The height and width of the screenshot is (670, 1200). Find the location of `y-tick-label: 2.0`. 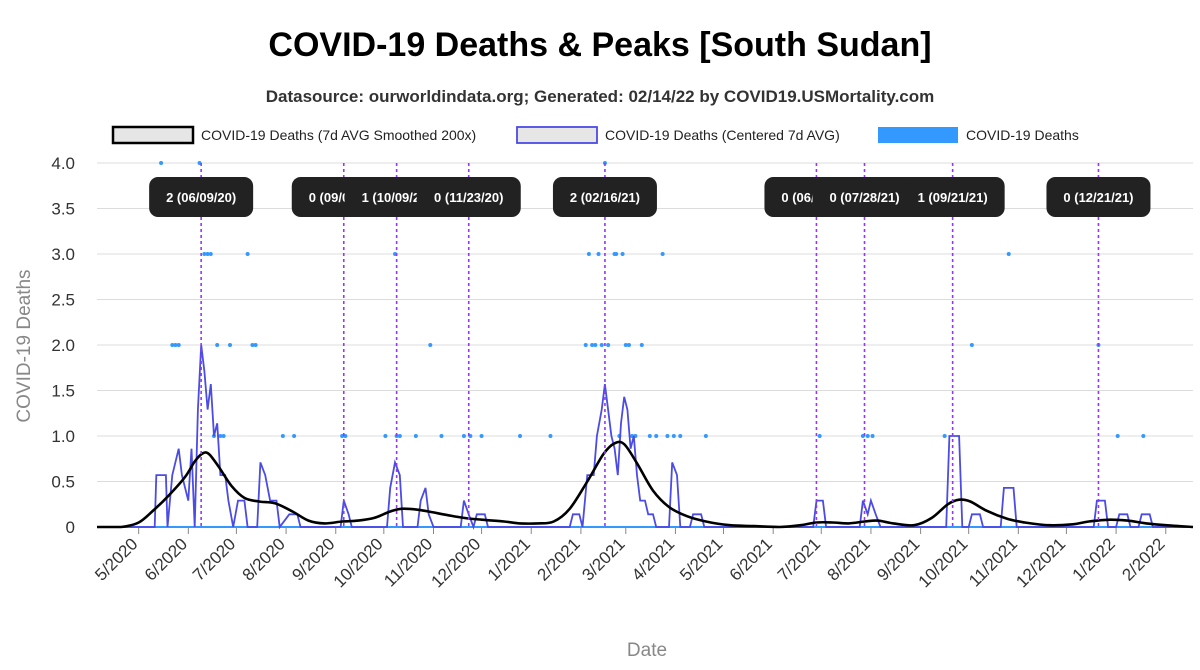

y-tick-label: 2.0 is located at coordinates (63, 345).